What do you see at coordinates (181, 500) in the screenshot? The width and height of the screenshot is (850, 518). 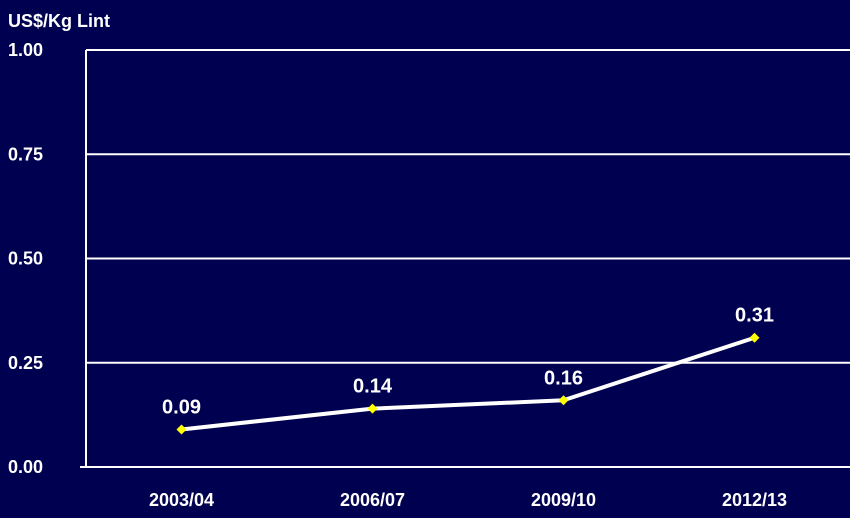 I see `x-tick-label: 2003/04` at bounding box center [181, 500].